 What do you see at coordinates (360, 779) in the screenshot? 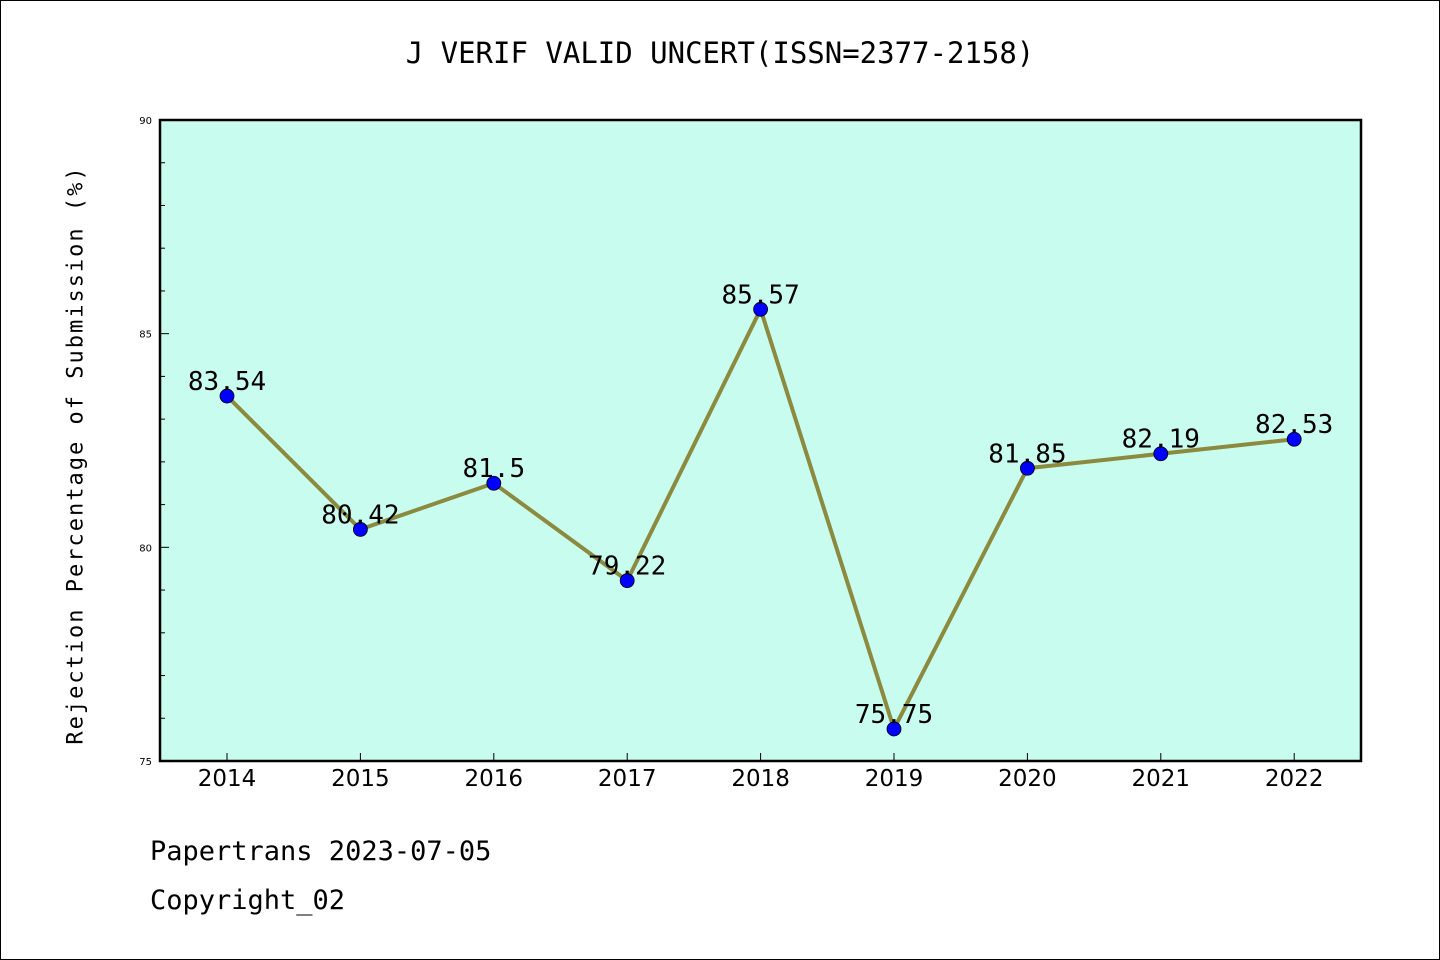
I see `x-tick-label: 2015` at bounding box center [360, 779].